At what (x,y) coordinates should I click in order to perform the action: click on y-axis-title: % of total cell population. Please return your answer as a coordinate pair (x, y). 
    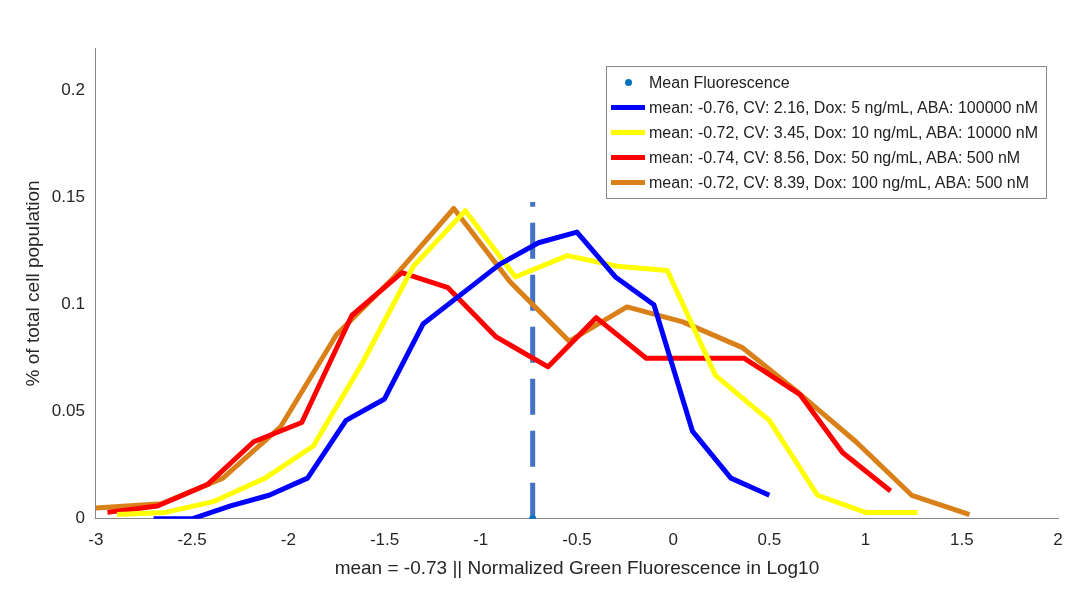
    Looking at the image, I should click on (32, 283).